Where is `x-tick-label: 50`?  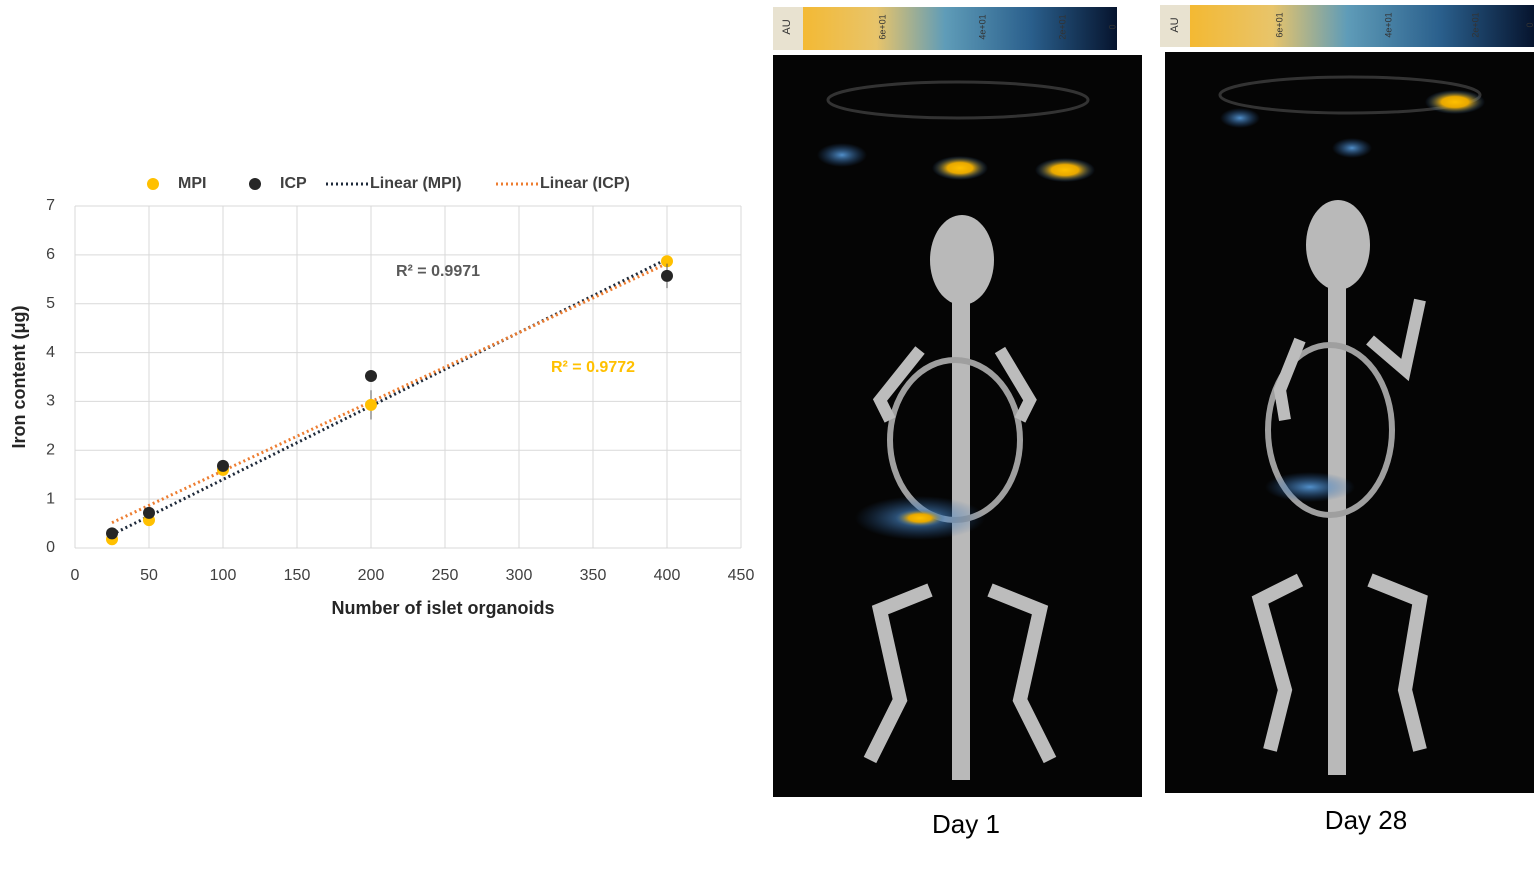 x-tick-label: 50 is located at coordinates (149, 575).